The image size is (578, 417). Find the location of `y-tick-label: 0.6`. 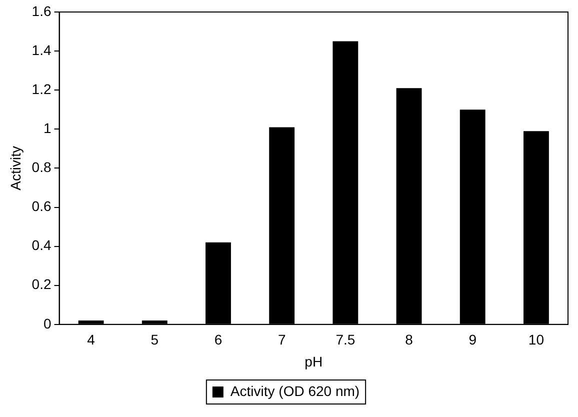

y-tick-label: 0.6 is located at coordinates (42, 206).